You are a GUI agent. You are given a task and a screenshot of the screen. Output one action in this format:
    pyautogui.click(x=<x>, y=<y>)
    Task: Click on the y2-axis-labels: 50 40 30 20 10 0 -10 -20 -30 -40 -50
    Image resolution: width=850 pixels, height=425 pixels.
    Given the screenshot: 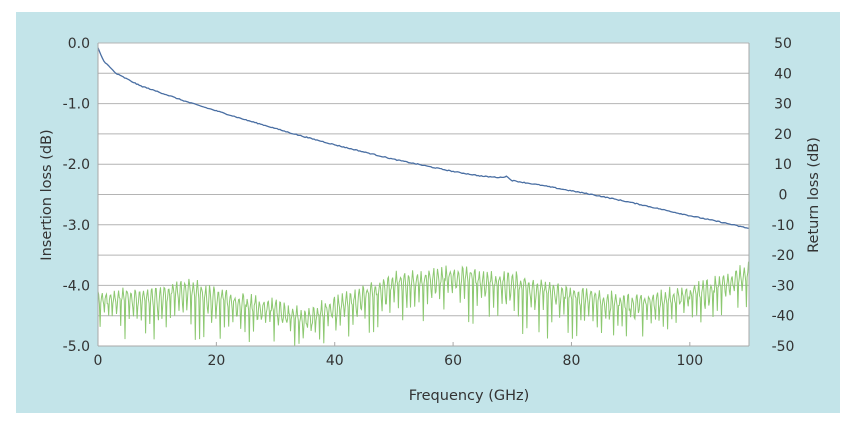 What is the action you would take?
    pyautogui.click(x=783, y=195)
    